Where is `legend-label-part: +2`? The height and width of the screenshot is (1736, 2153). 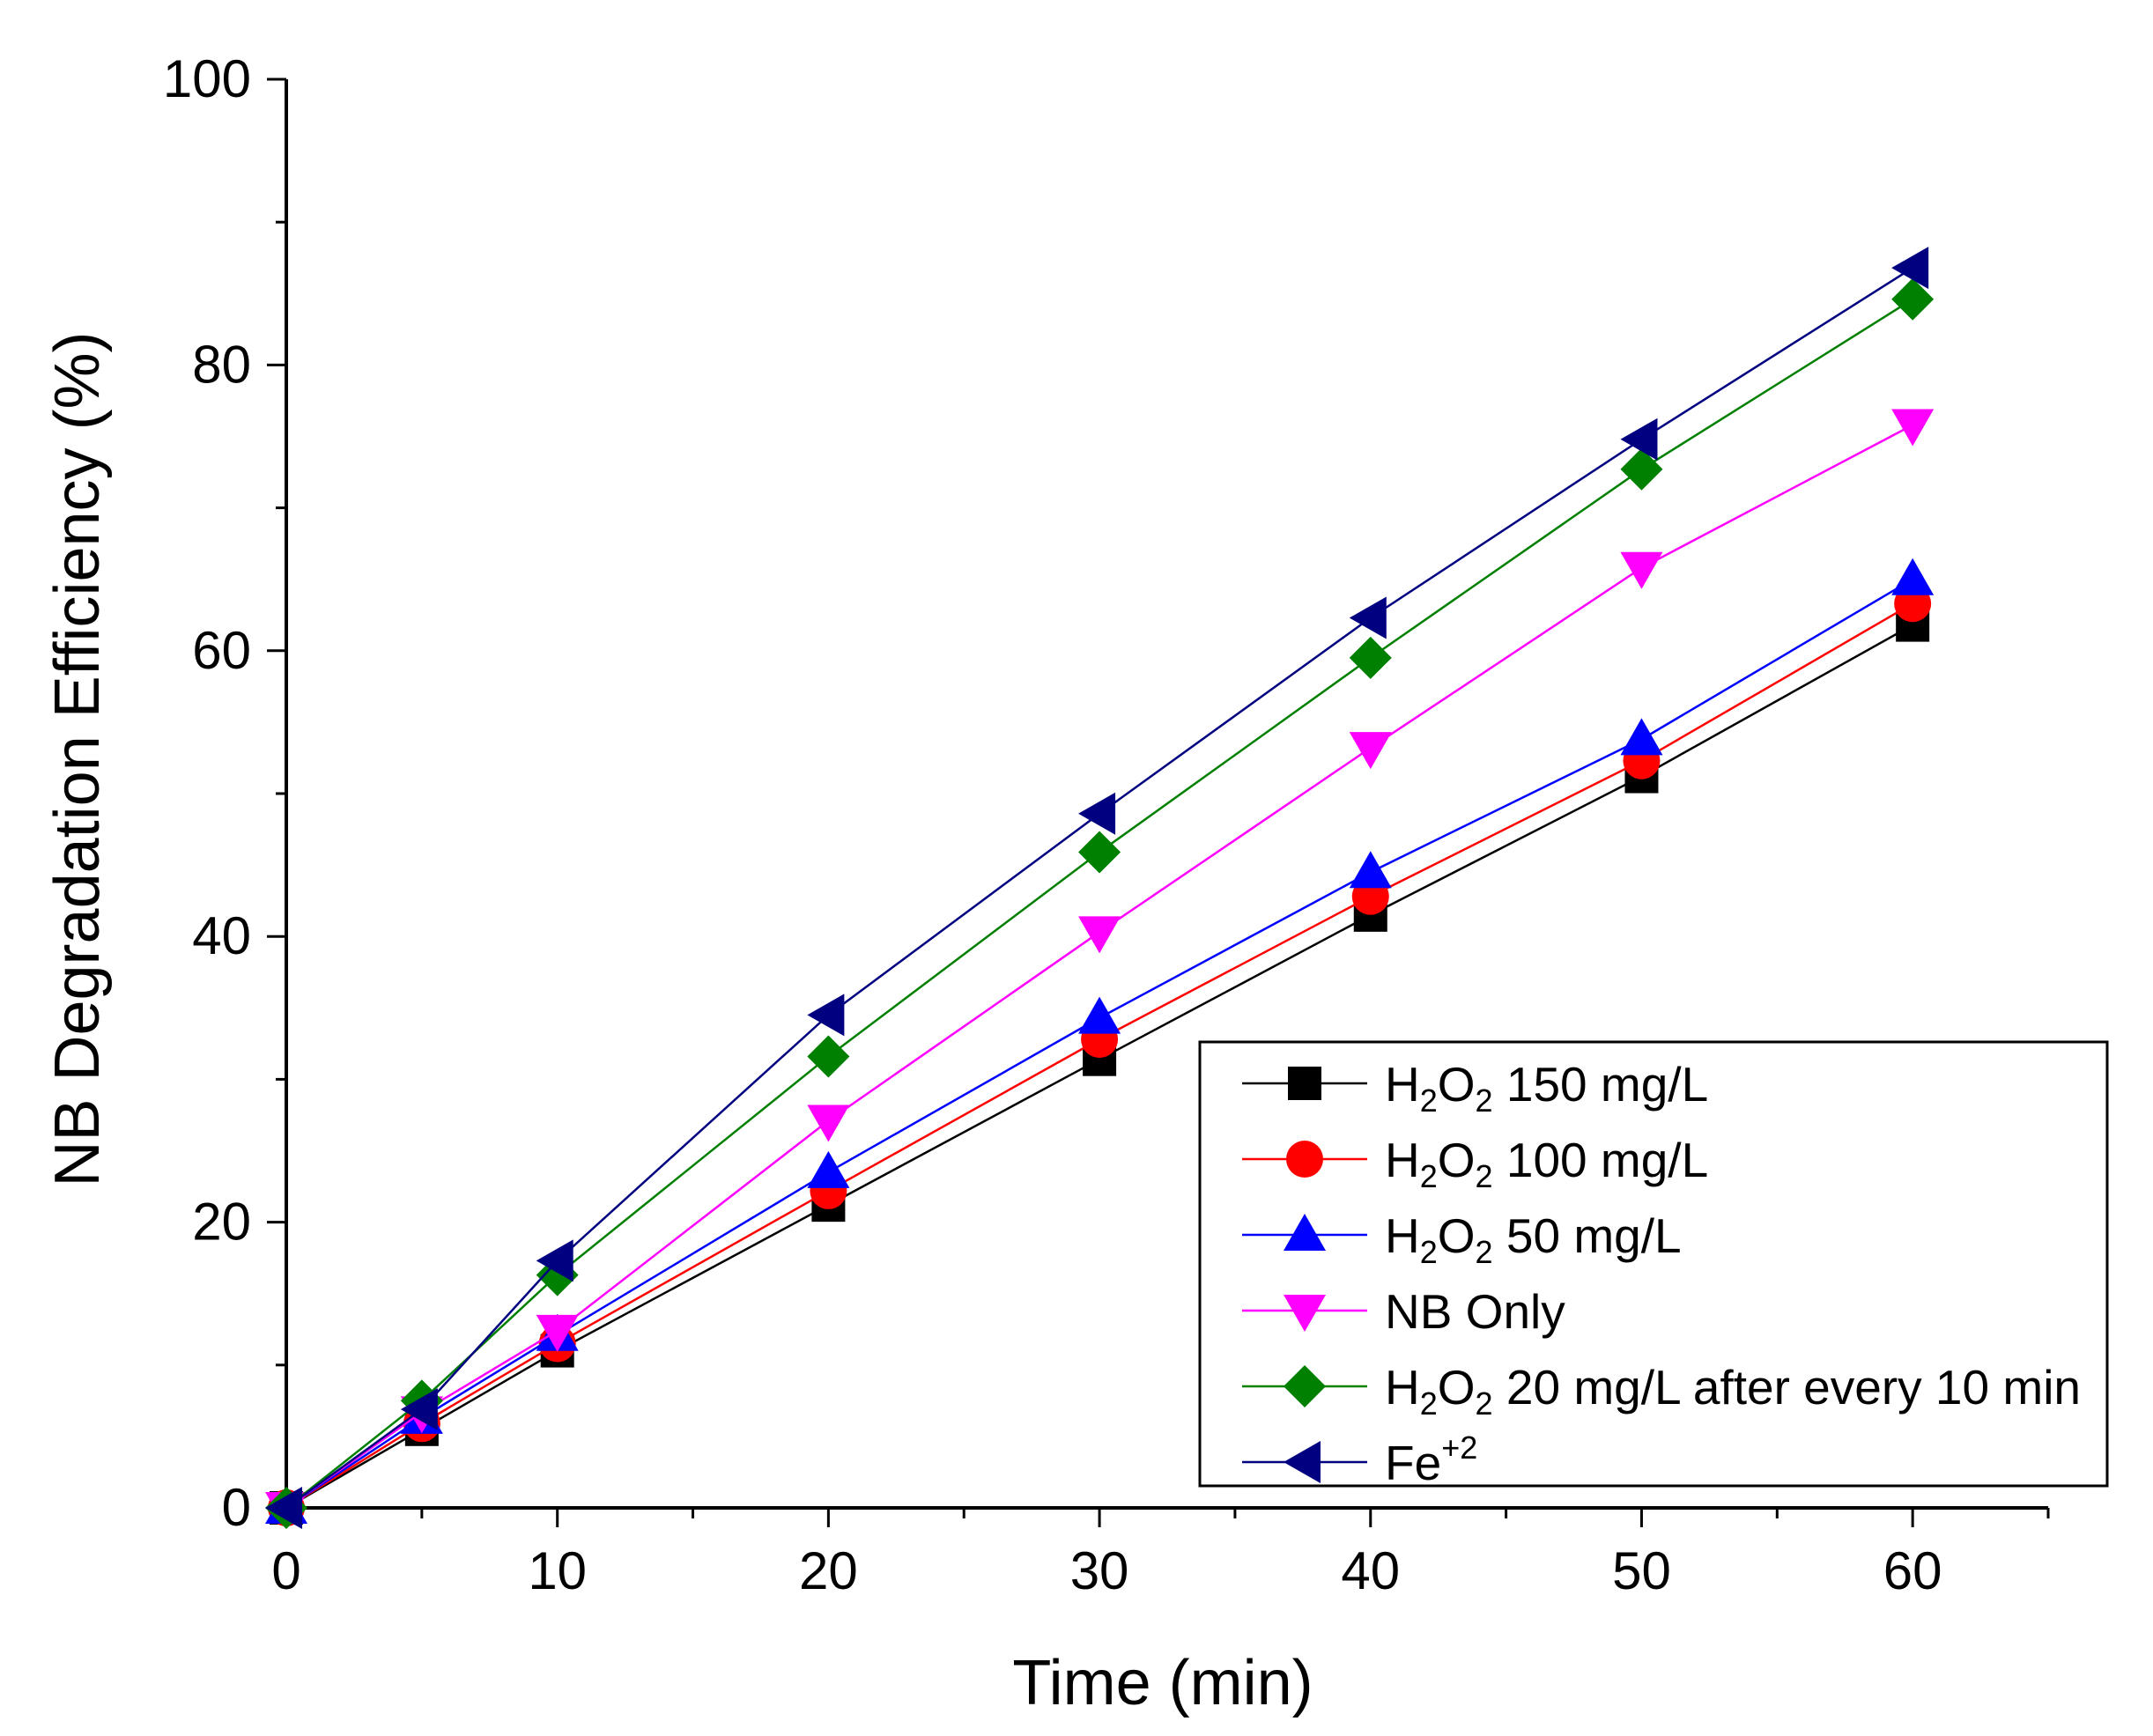 legend-label-part: +2 is located at coordinates (1459, 1447).